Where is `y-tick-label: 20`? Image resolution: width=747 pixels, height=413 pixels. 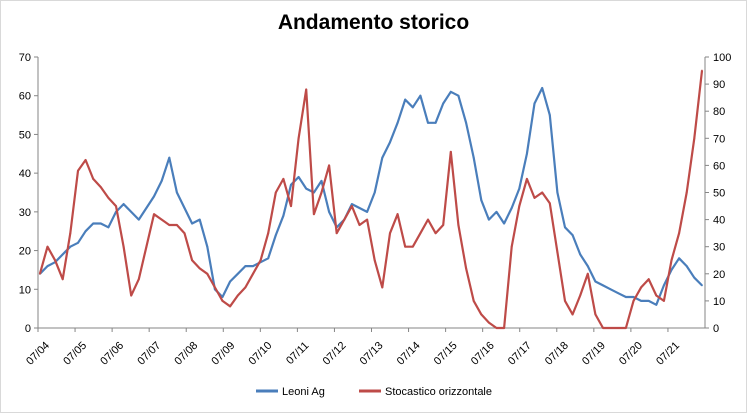 y-tick-label: 20 is located at coordinates (25, 252).